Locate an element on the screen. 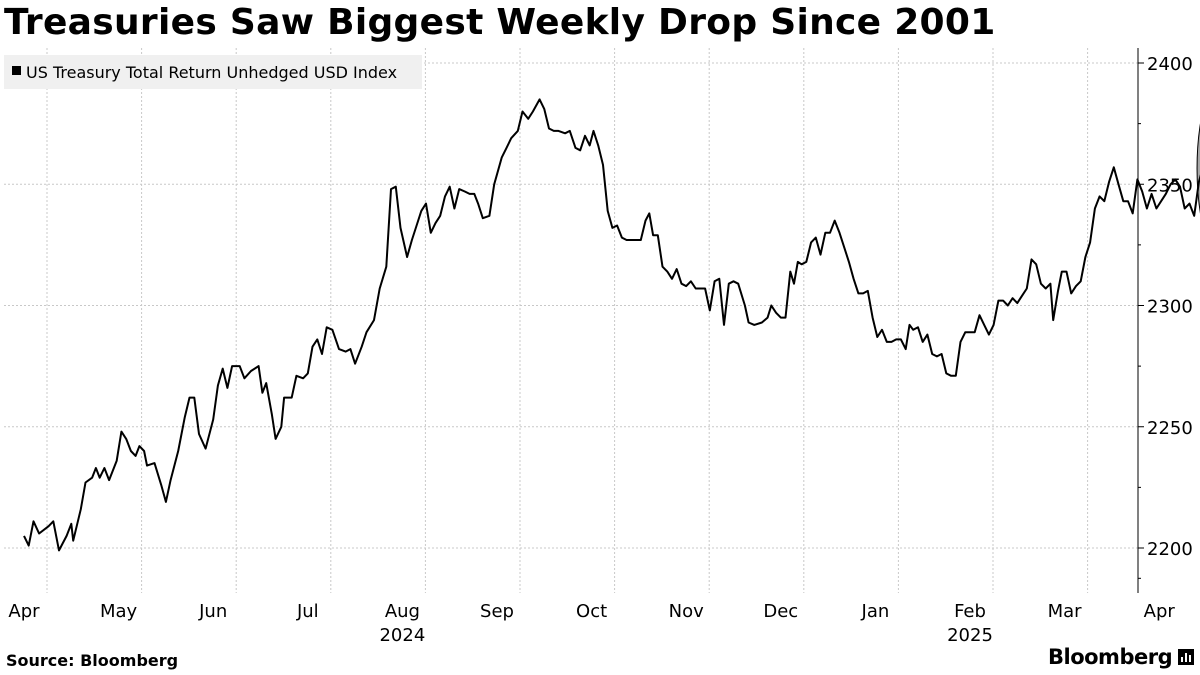  x-tick-label: May is located at coordinates (119, 611).